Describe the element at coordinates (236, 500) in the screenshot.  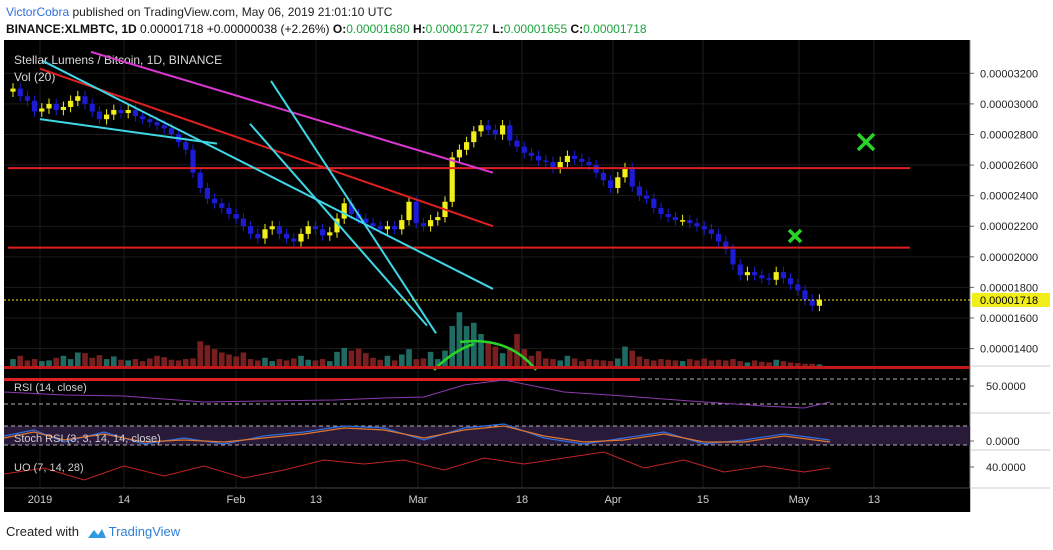
I see `x-tick-label: Feb` at that location.